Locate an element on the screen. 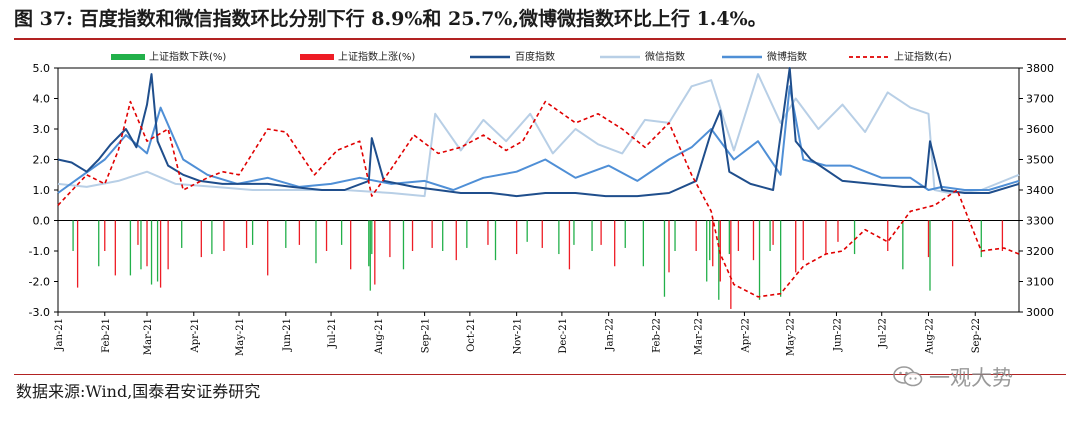 The width and height of the screenshot is (1080, 423). x-tick-label: Aug-21 is located at coordinates (379, 336).